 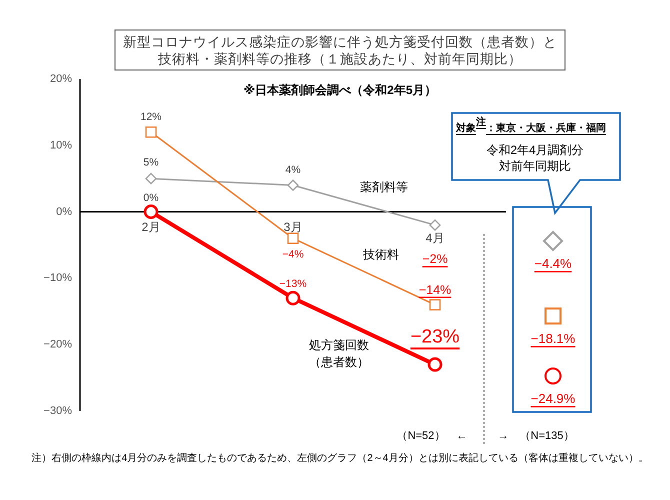 What do you see at coordinates (340, 90) in the screenshot?
I see `subtitle: ※日本薬剤師会調べ（令和2年5月）` at bounding box center [340, 90].